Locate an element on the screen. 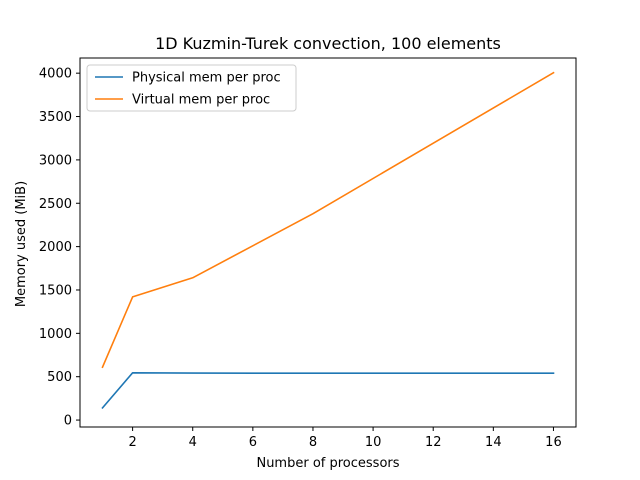  legend-label-2: Virtual mem per proc is located at coordinates (201, 100).